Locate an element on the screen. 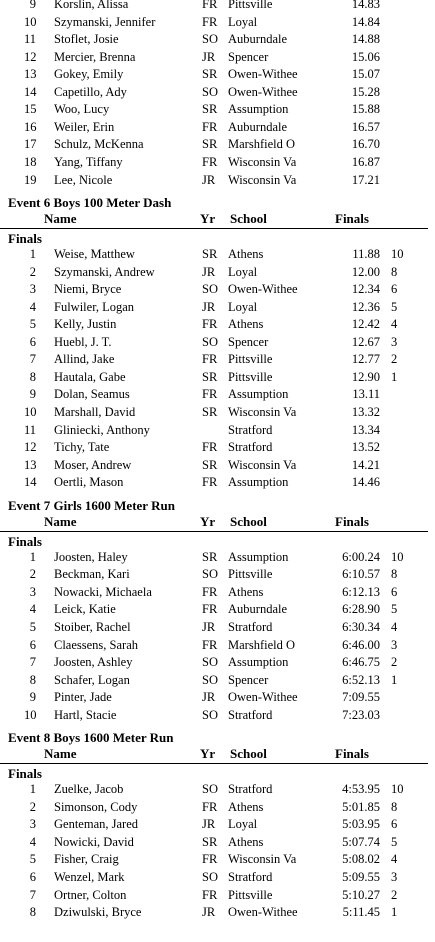 The image size is (435, 942). result-row: 15 Woo, Lucy SR Assumption 15.88 is located at coordinates (217, 111).